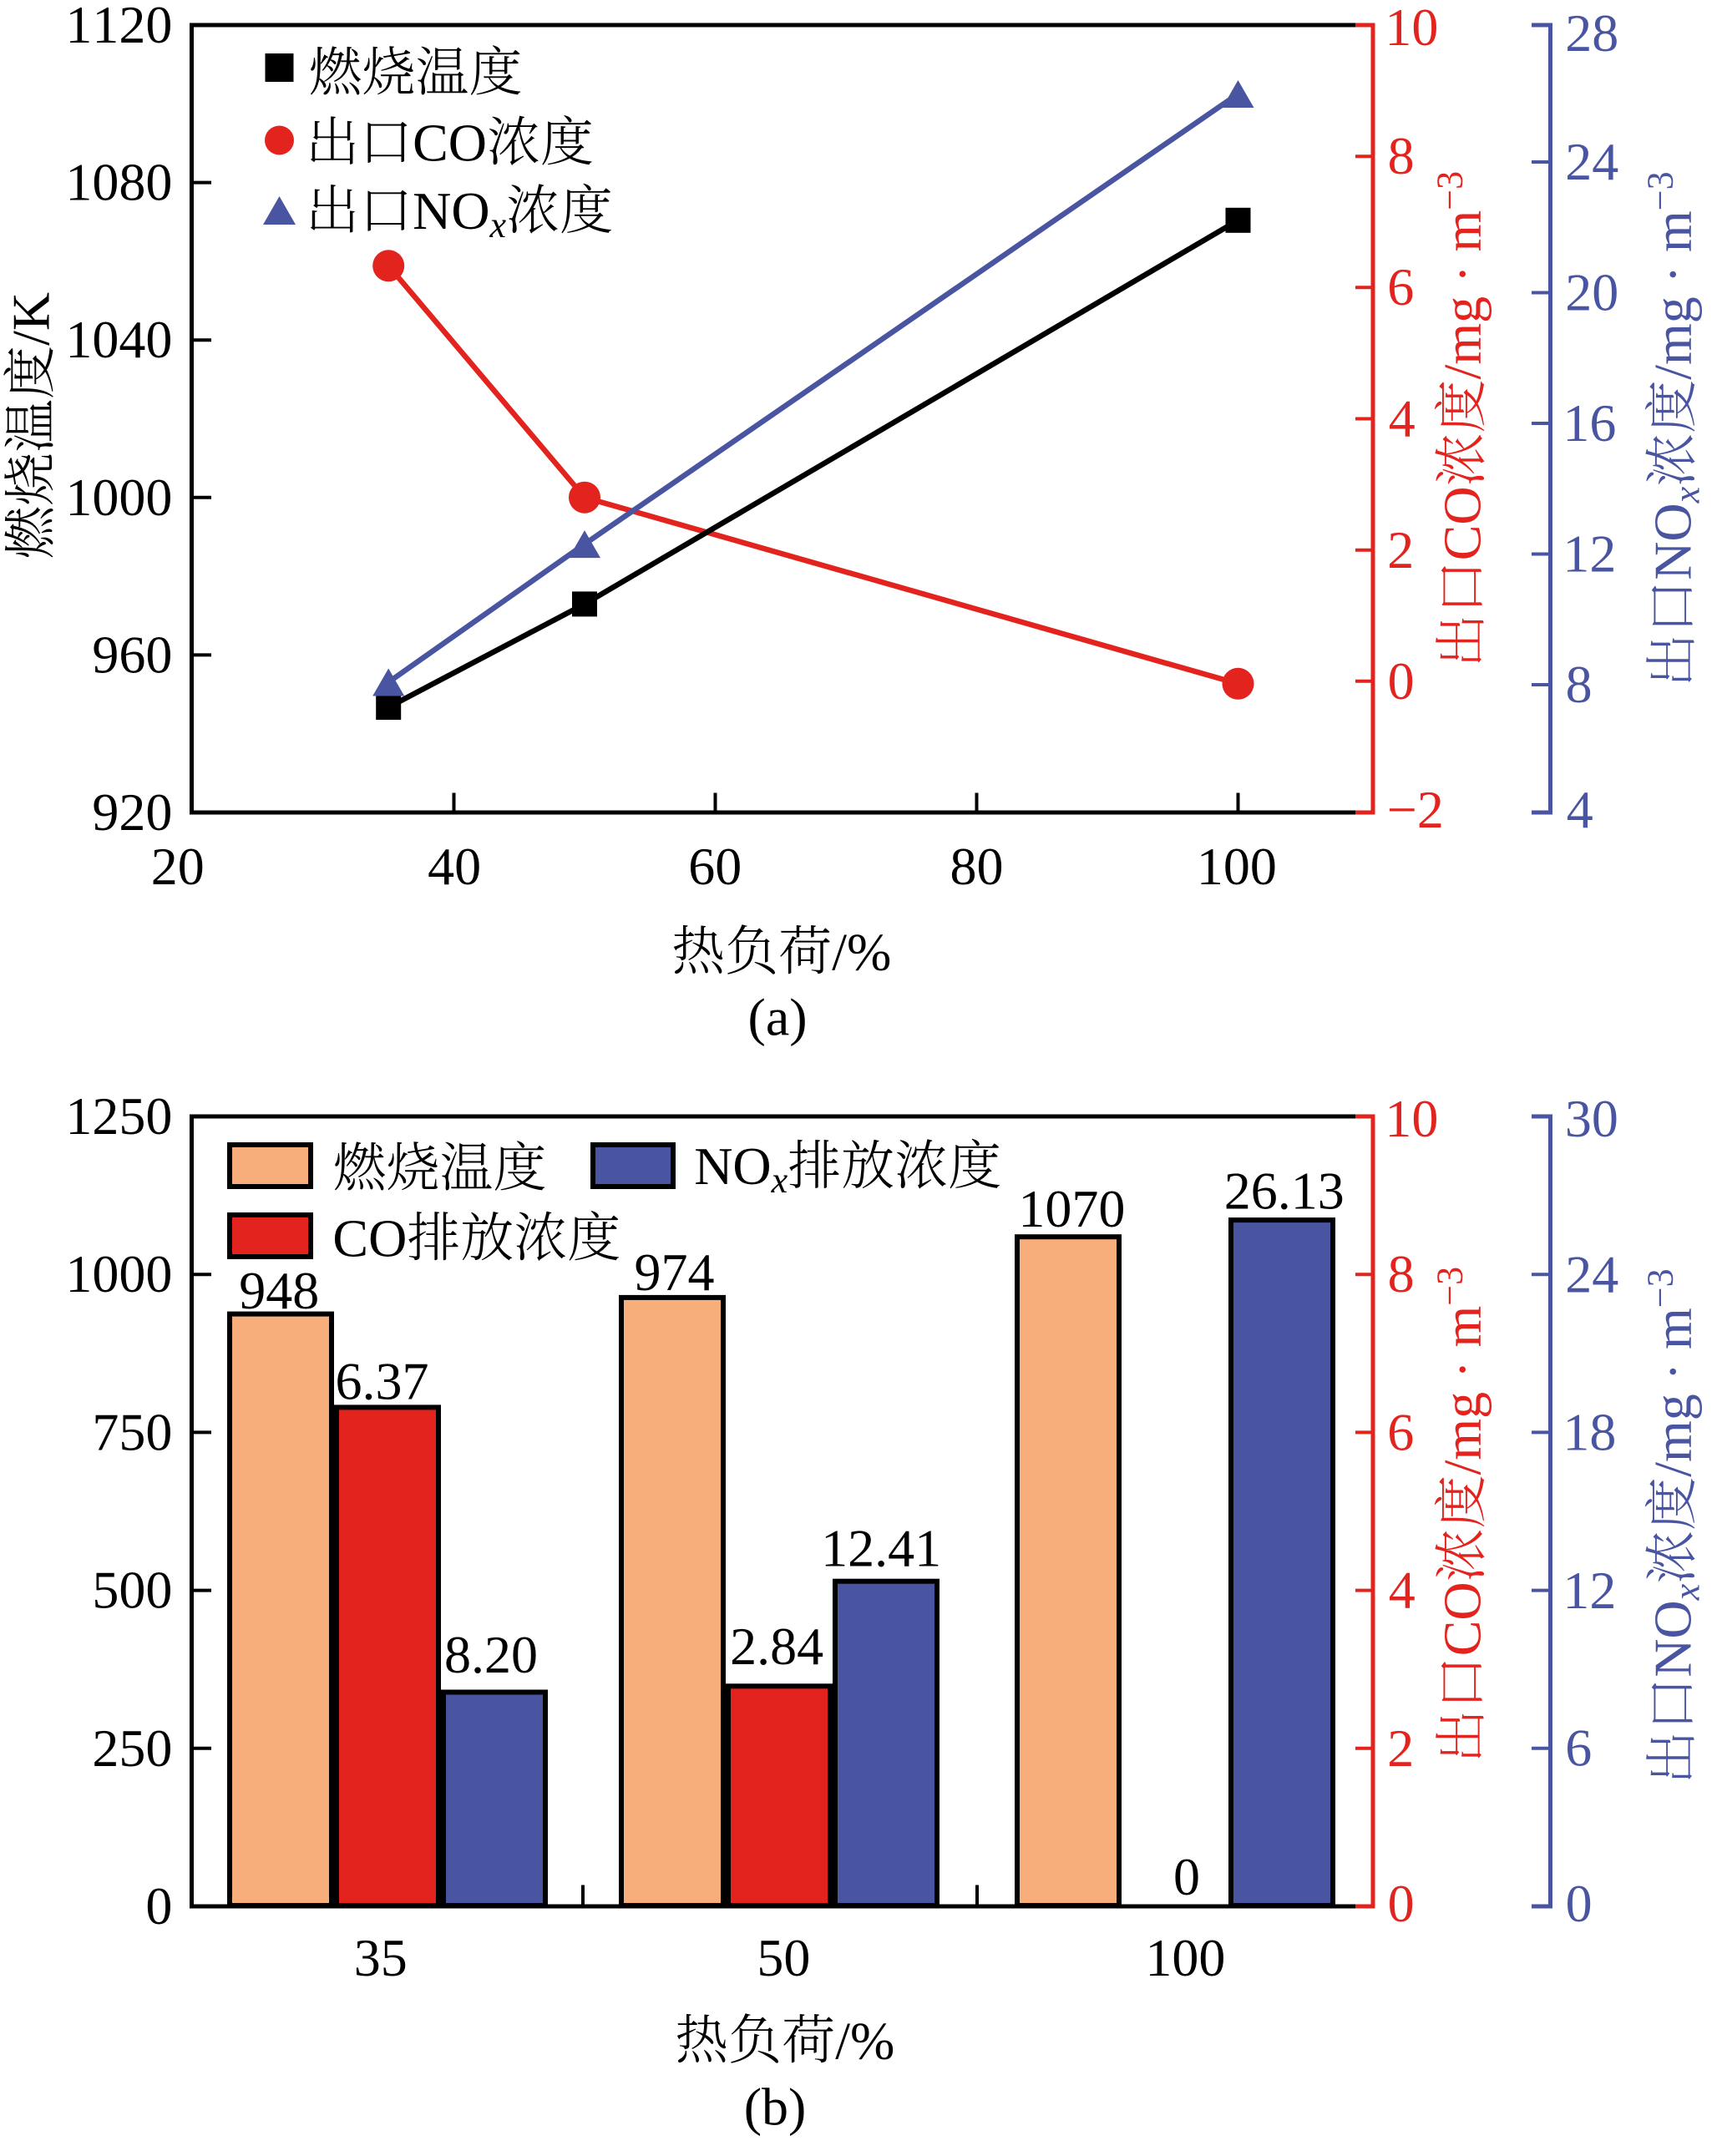  Describe the element at coordinates (977, 866) in the screenshot. I see `svg-text: 80` at that location.